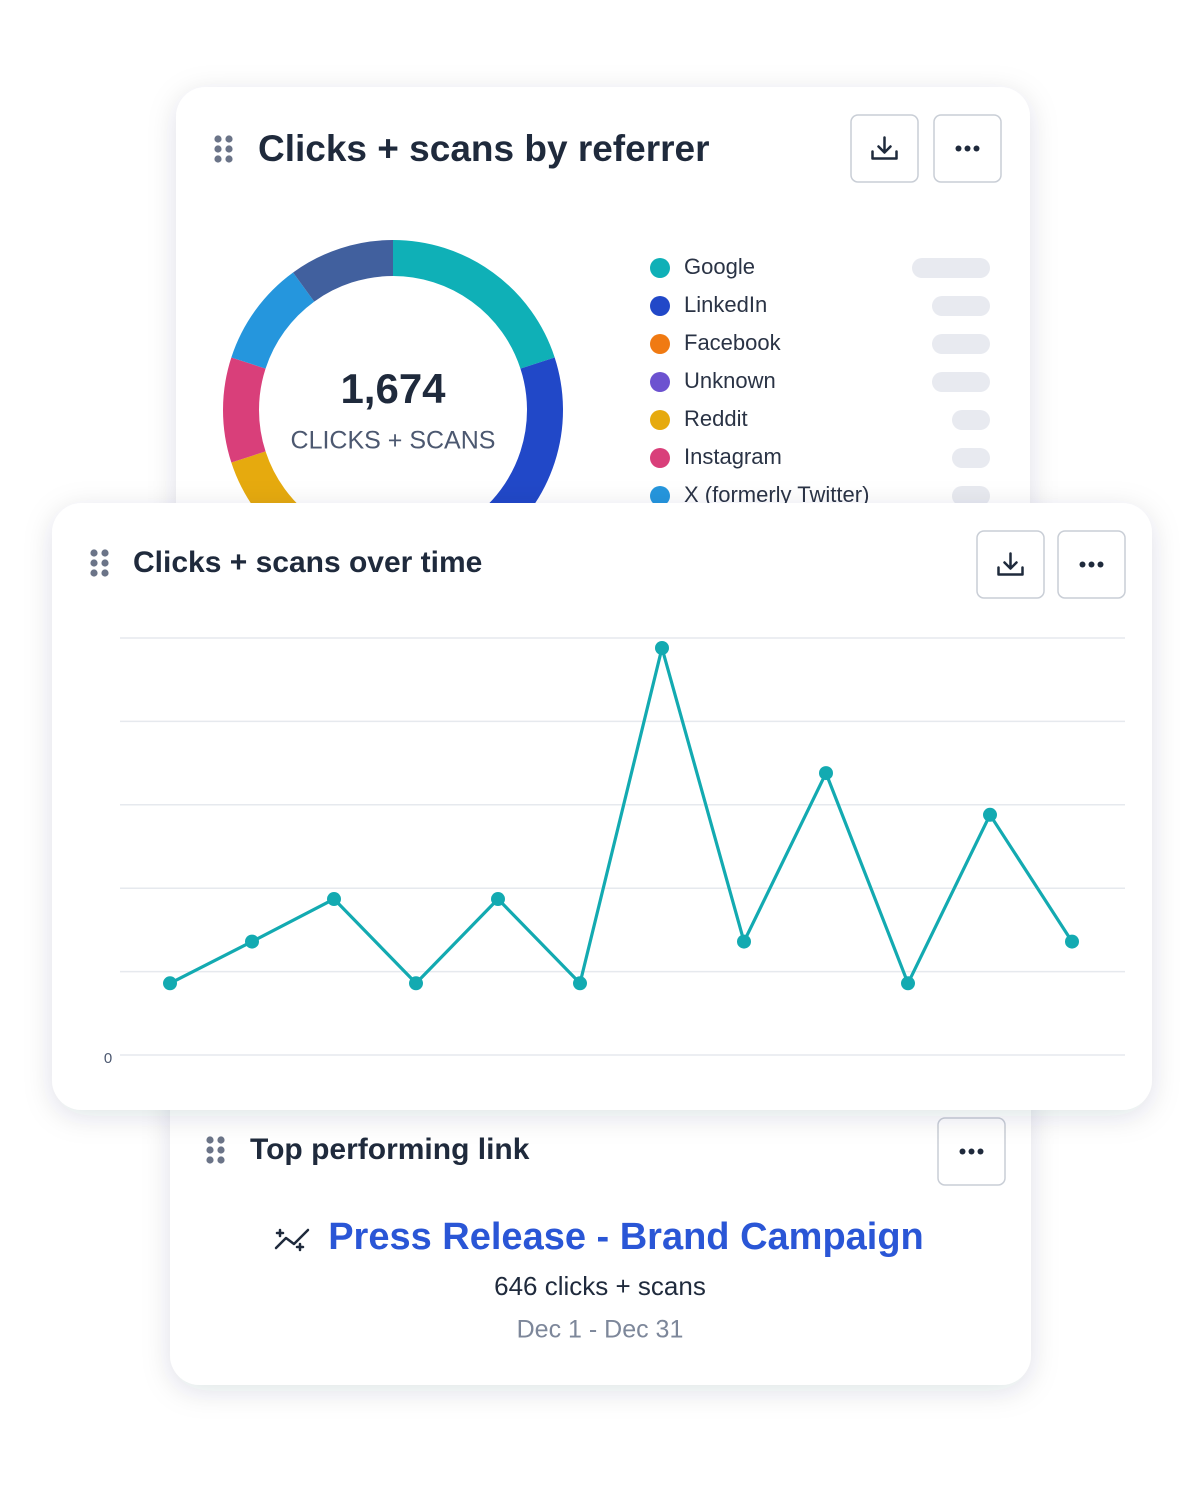 The width and height of the screenshot is (1201, 1501). Describe the element at coordinates (600, 1330) in the screenshot. I see `date-range: Dec 1 - Dec 31` at that location.